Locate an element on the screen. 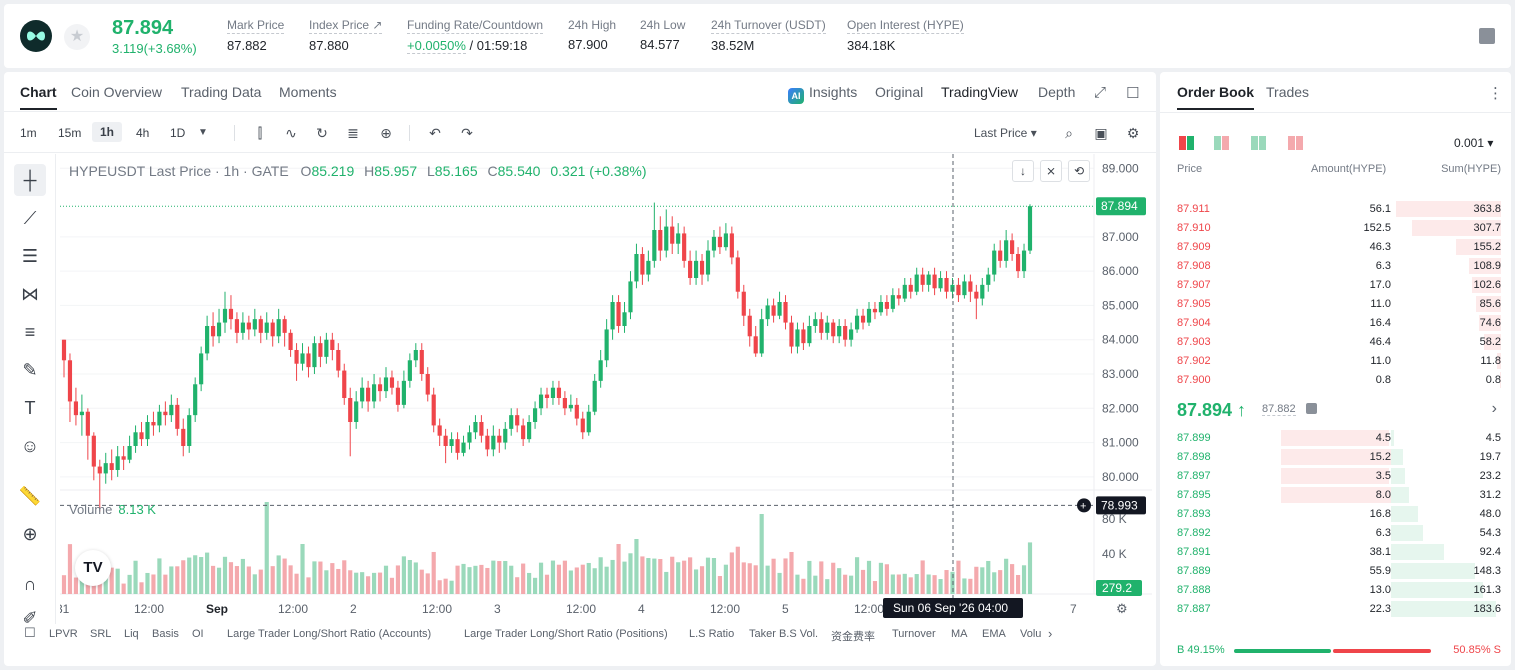 Image resolution: width=1515 pixels, height=670 pixels. trendline-icon: ⟋ is located at coordinates (30, 218).